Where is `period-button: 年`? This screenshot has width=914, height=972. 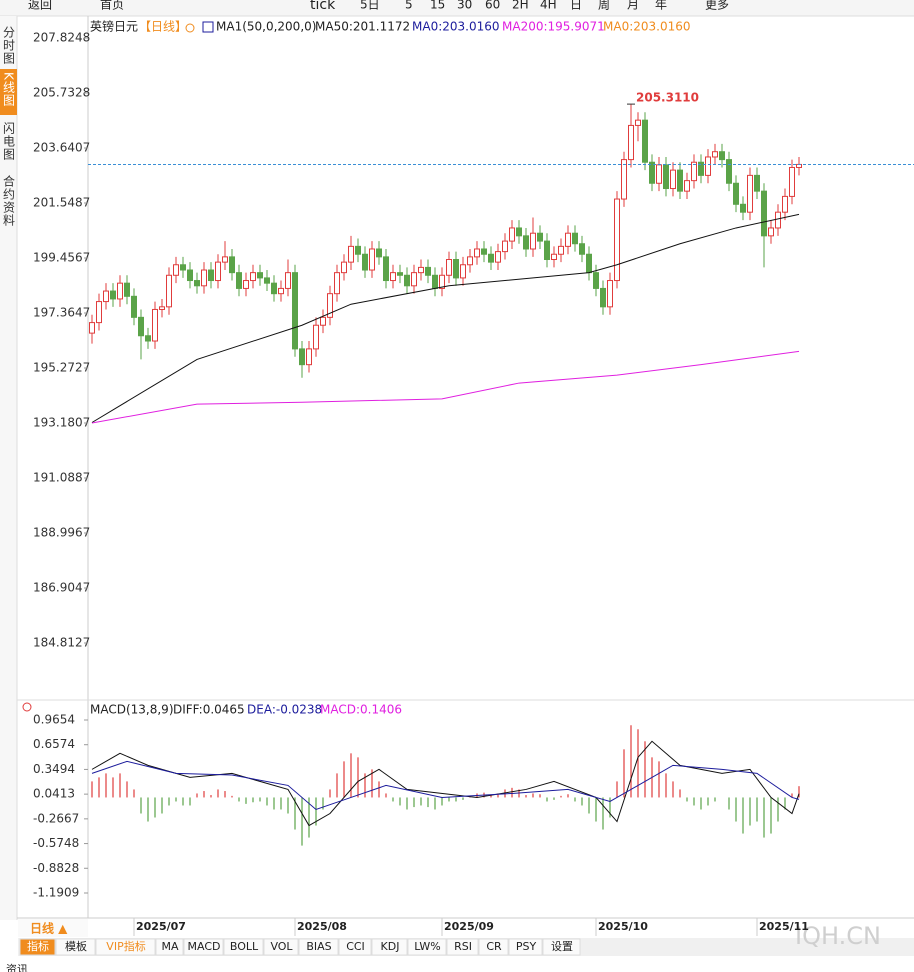 period-button: 年 is located at coordinates (661, 6).